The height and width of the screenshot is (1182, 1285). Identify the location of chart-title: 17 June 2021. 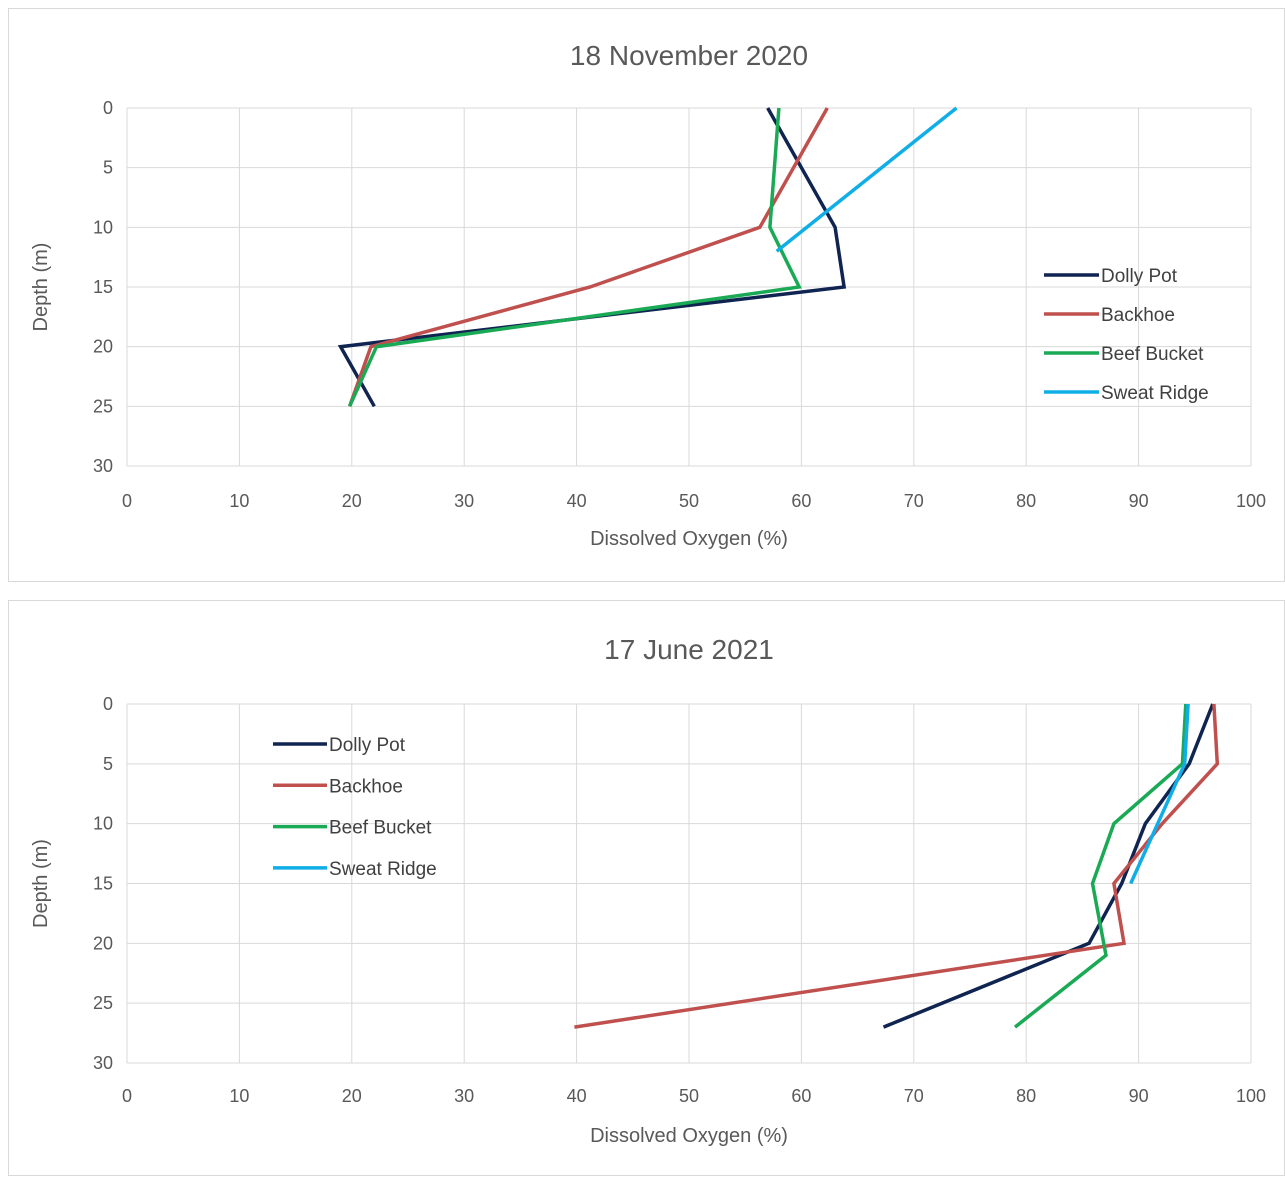
(689, 649).